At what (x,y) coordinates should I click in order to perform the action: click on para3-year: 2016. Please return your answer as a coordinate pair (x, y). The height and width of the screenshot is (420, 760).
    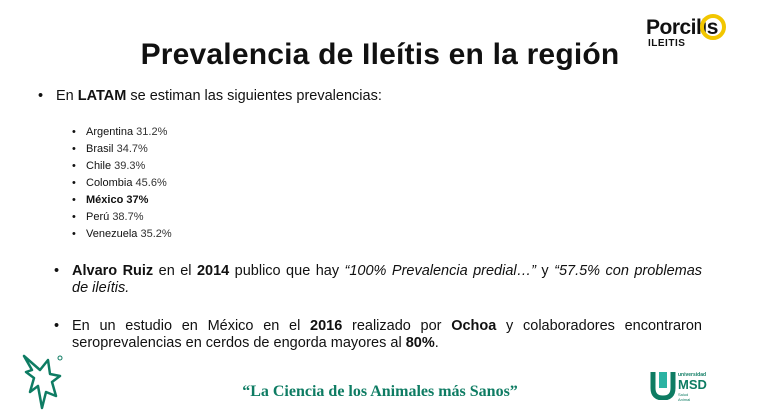
    Looking at the image, I should click on (326, 326).